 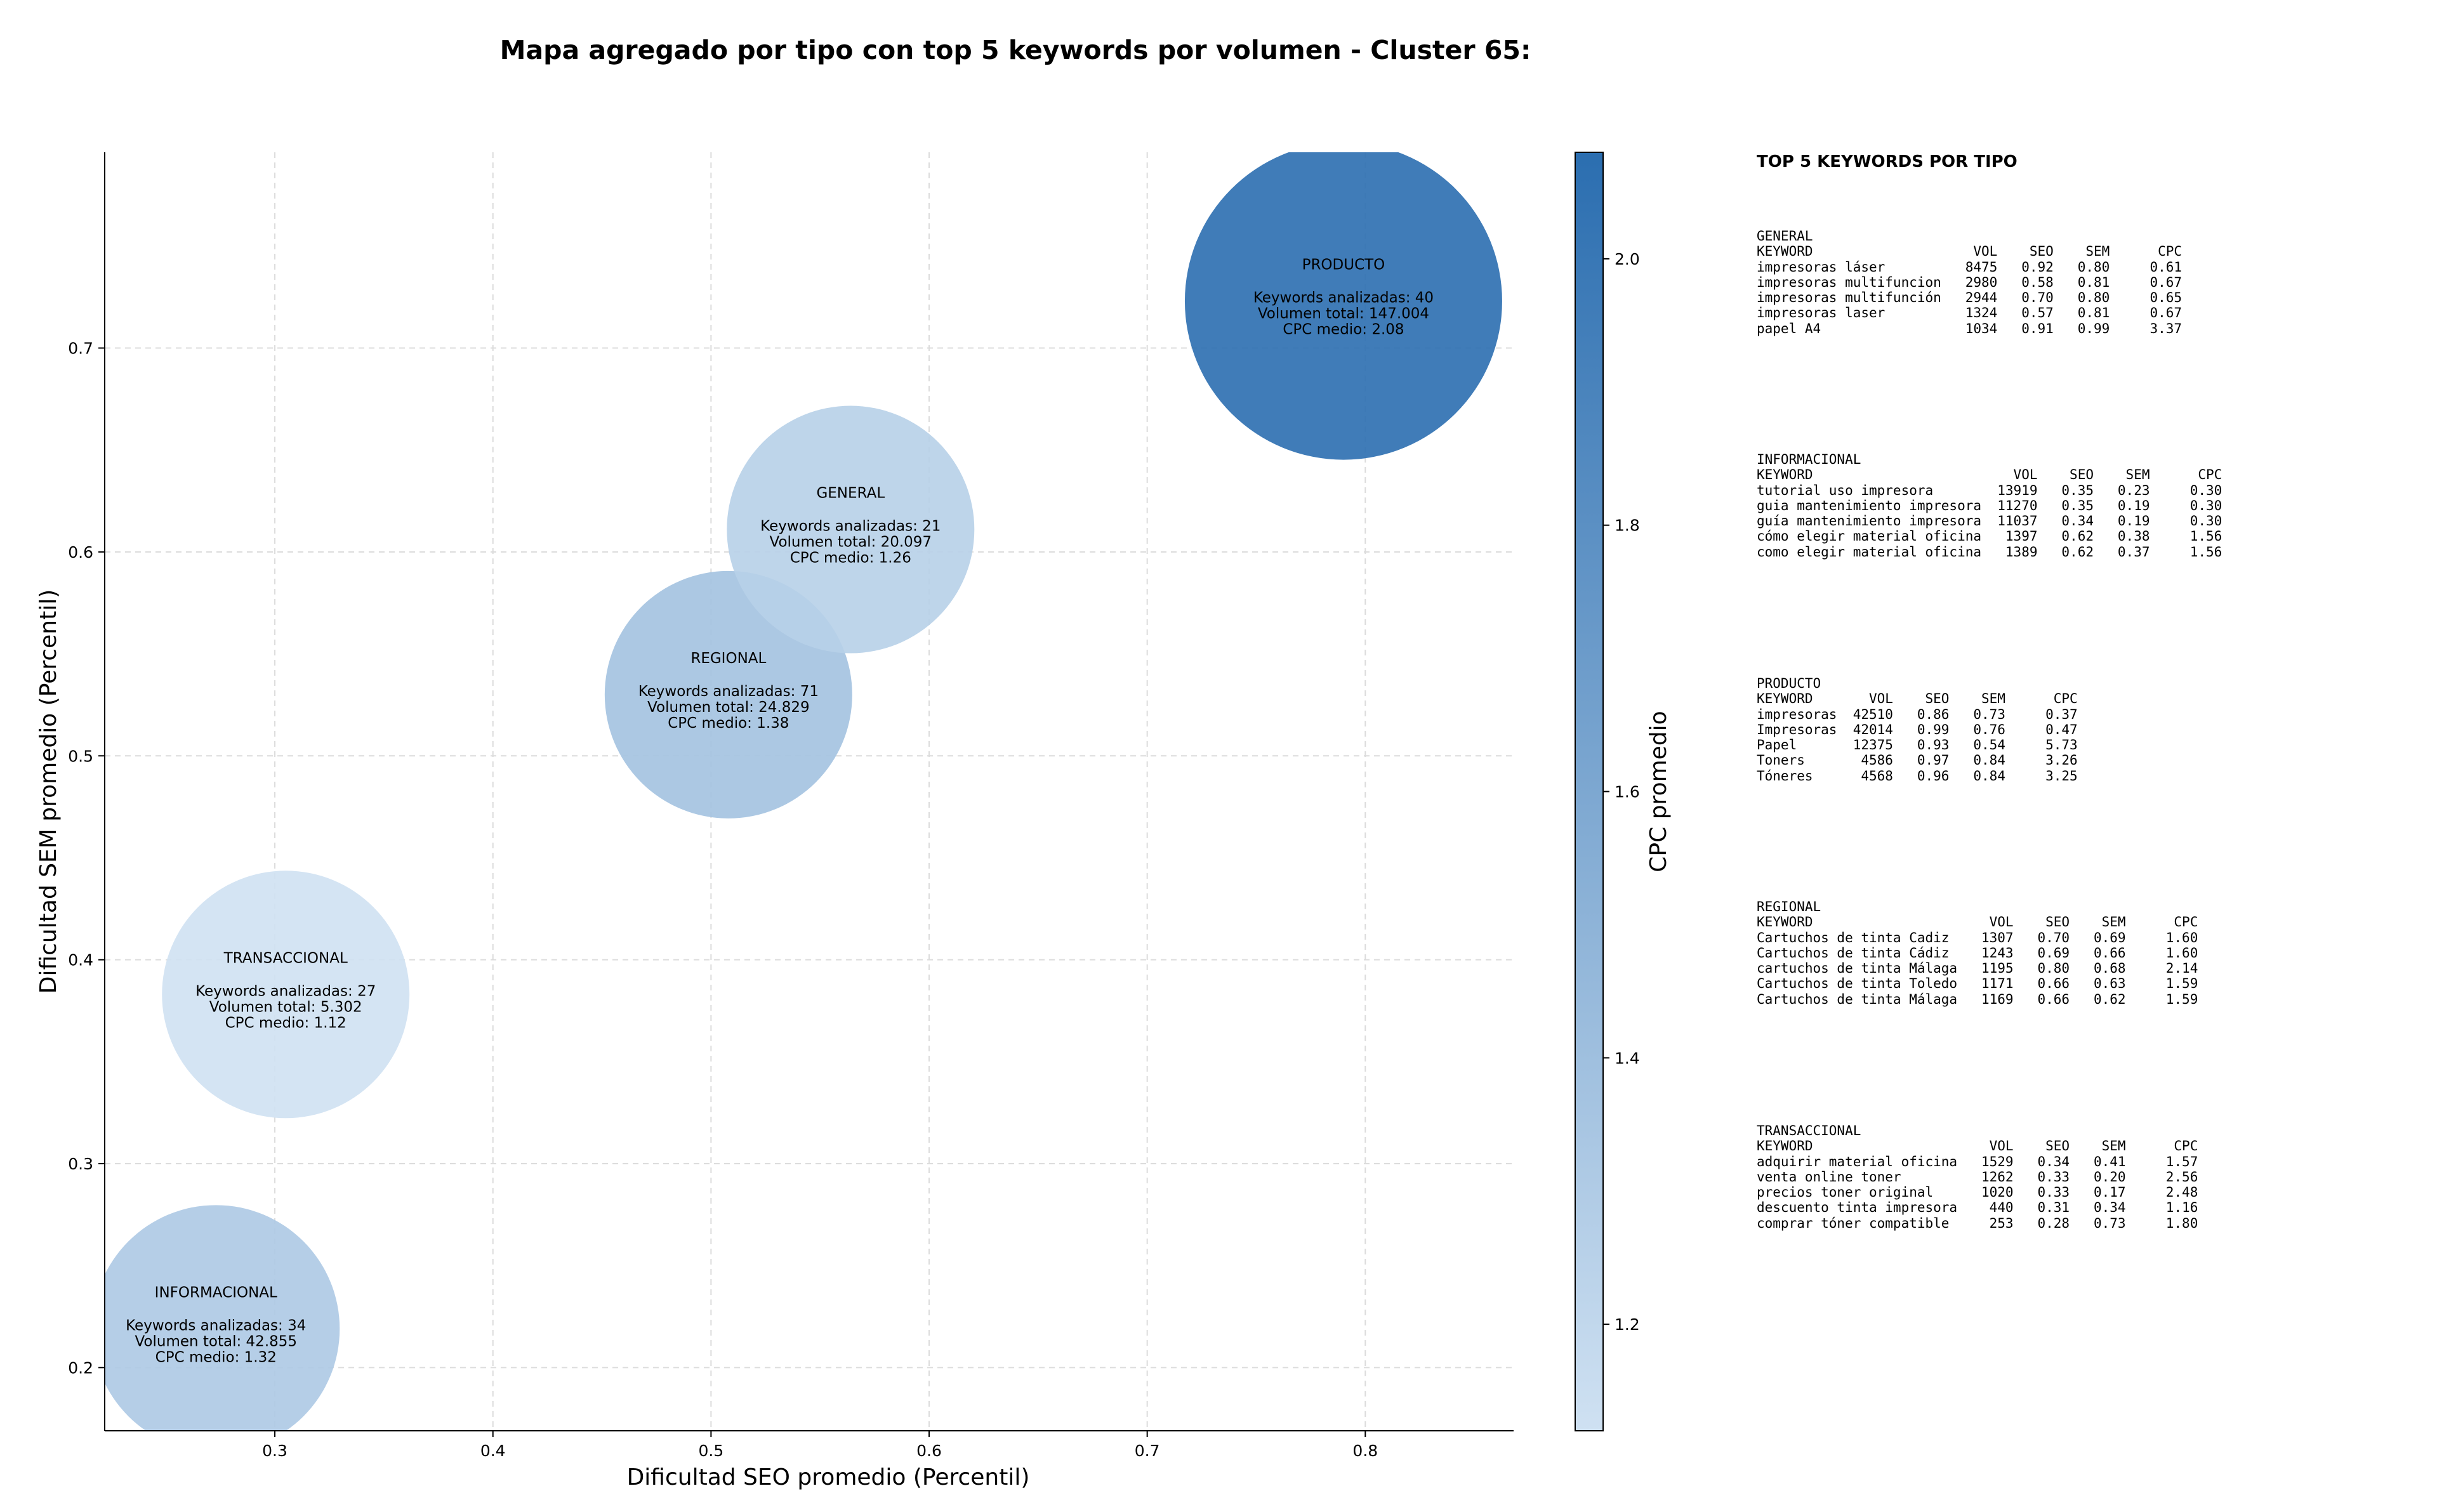 I want to click on value-cell: 0.57, so click(x=2037, y=313).